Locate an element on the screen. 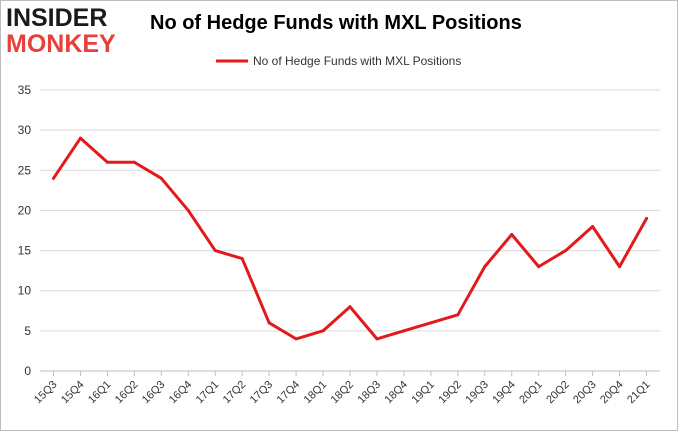 The height and width of the screenshot is (431, 678). y-tick-label: 30 is located at coordinates (25, 130).